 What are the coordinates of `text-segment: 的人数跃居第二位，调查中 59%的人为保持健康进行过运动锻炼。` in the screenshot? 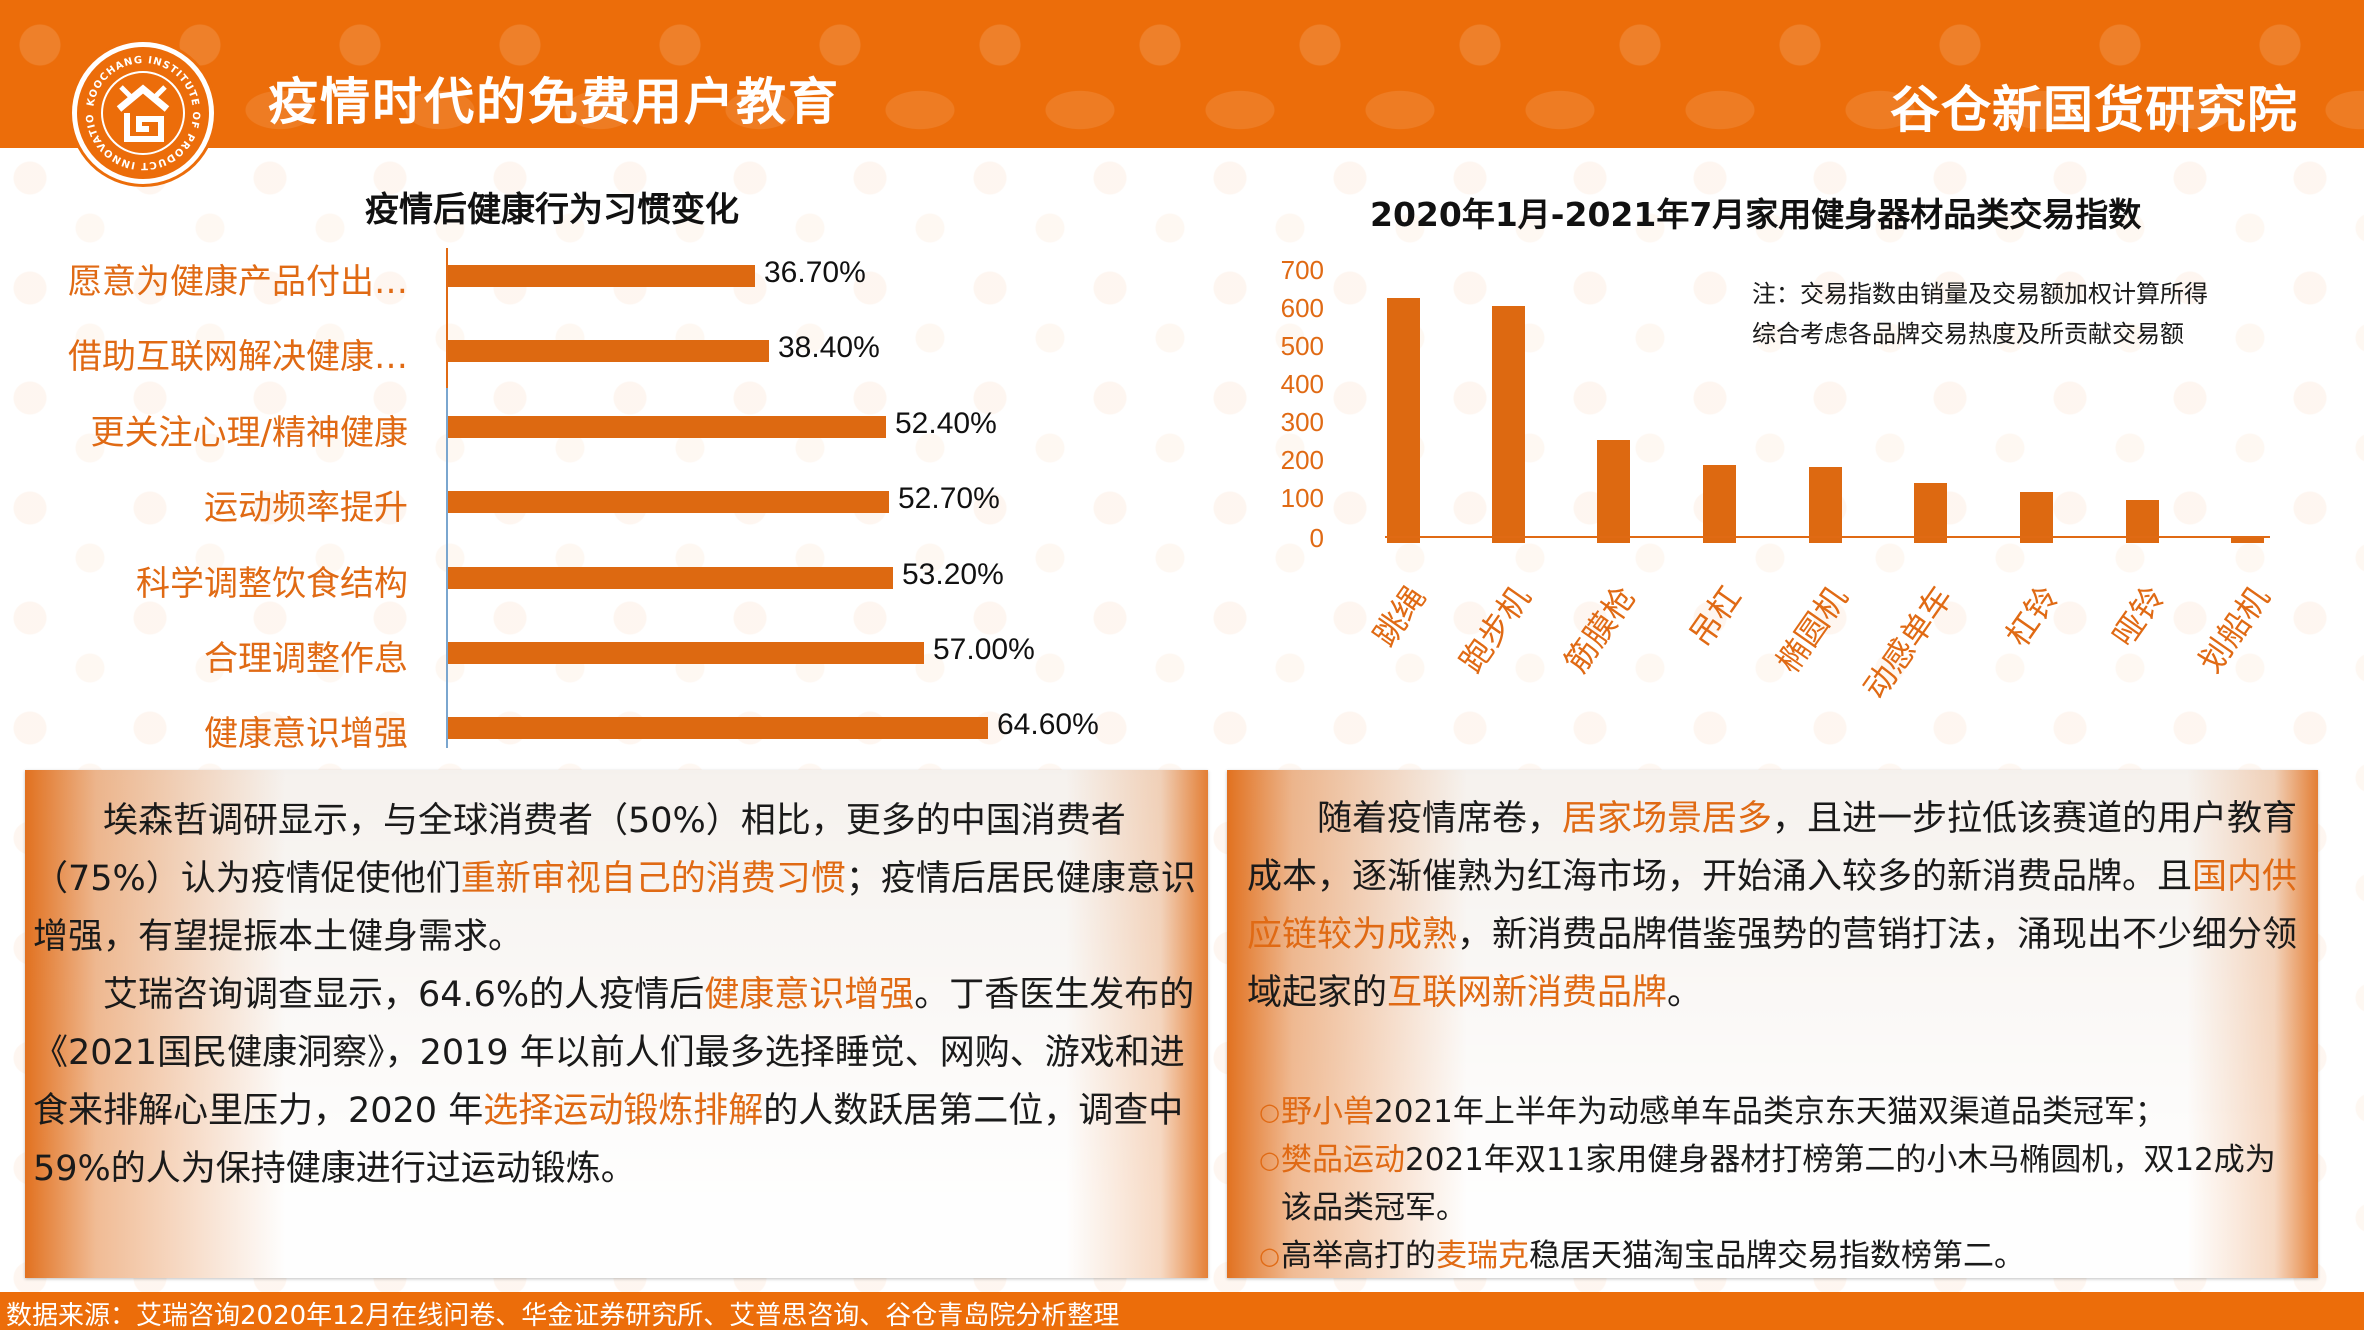 It's located at (608, 1140).